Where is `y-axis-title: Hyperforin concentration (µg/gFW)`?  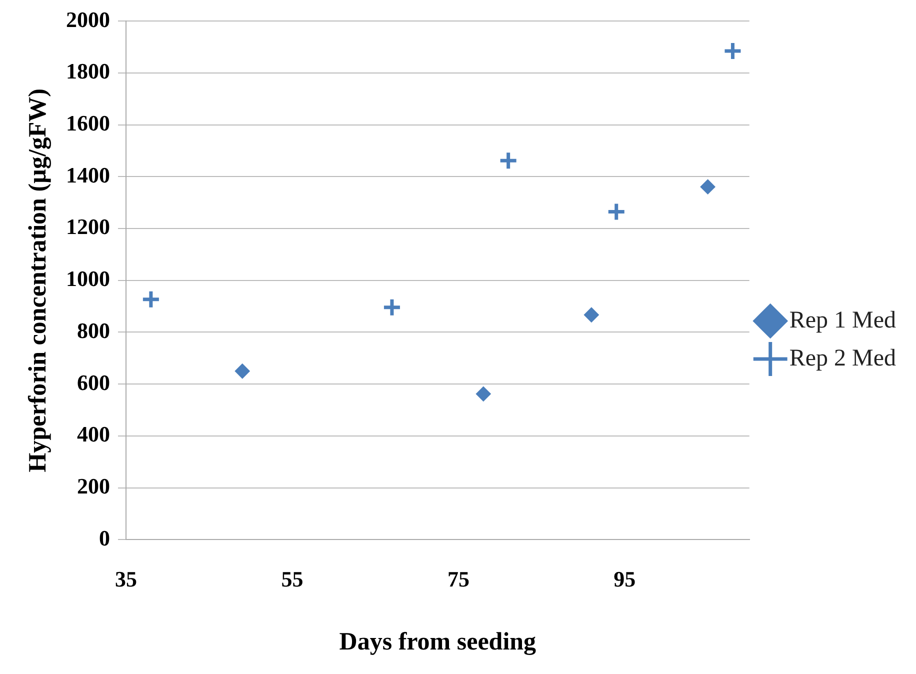
y-axis-title: Hyperforin concentration (µg/gFW) is located at coordinates (38, 280).